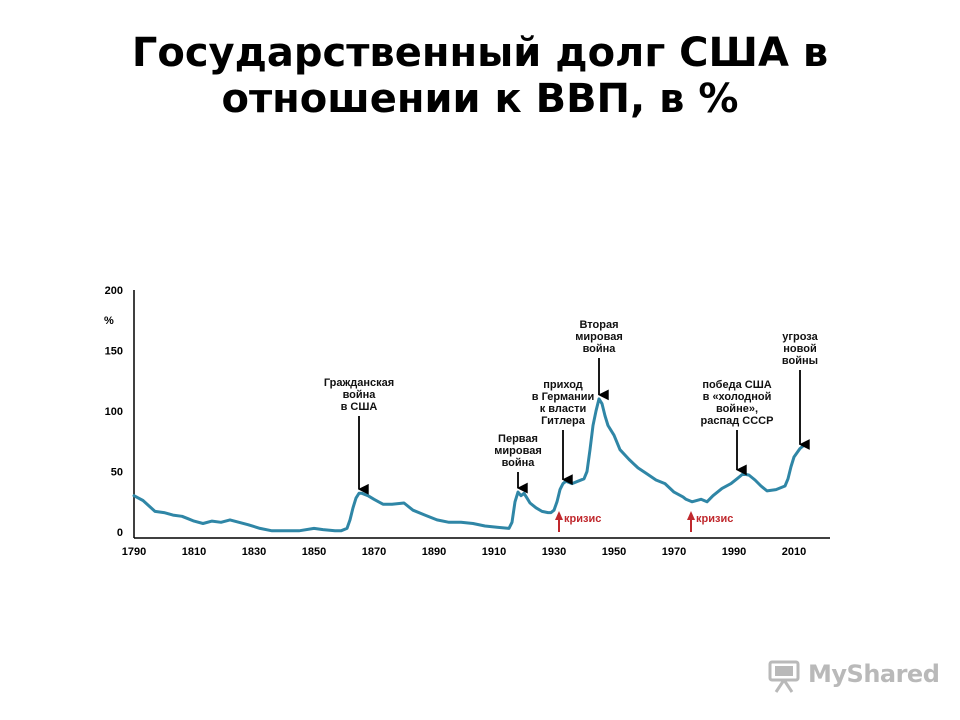 This screenshot has height=720, width=960. What do you see at coordinates (494, 552) in the screenshot?
I see `x-tick-label: 1910` at bounding box center [494, 552].